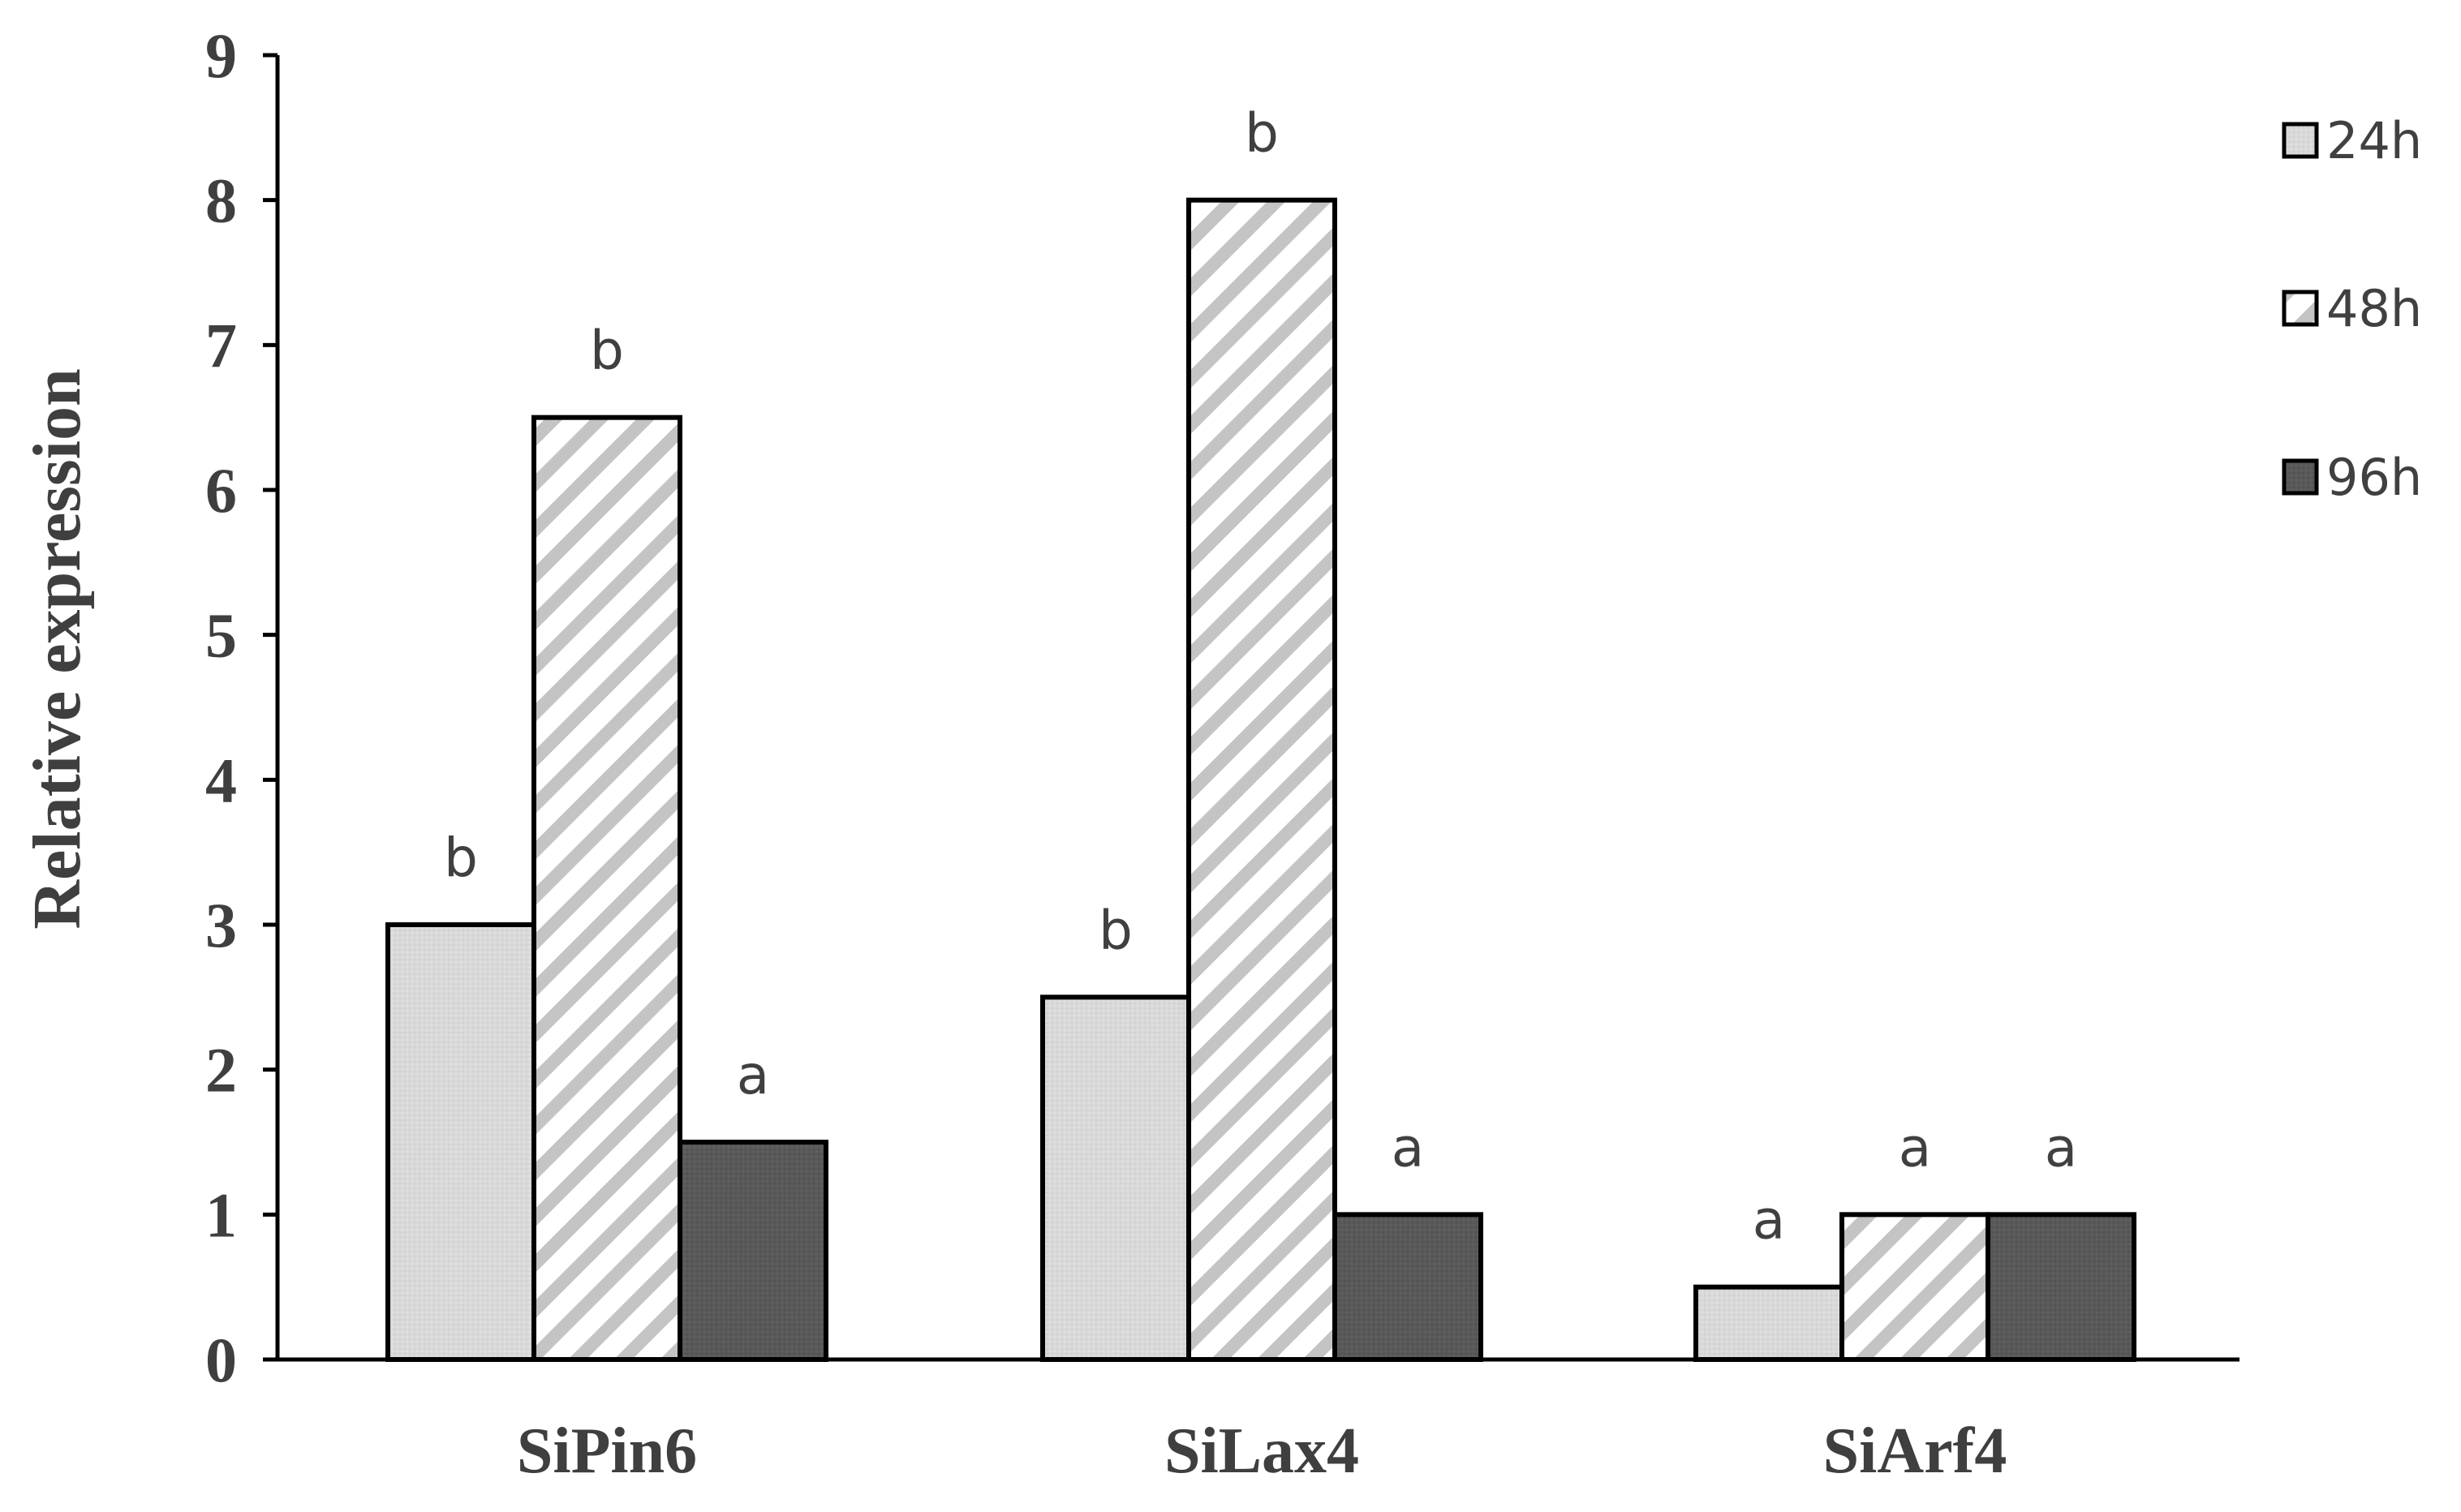 This screenshot has height=1512, width=2461. I want to click on y-tick-label: 7, so click(221, 345).